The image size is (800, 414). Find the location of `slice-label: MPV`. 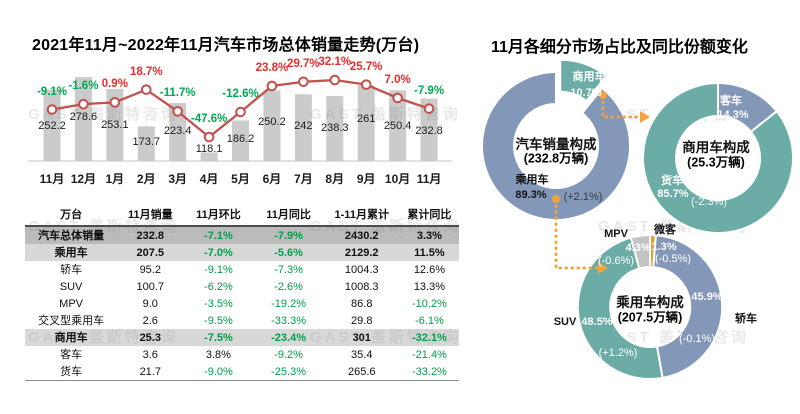

slice-label: MPV is located at coordinates (616, 234).